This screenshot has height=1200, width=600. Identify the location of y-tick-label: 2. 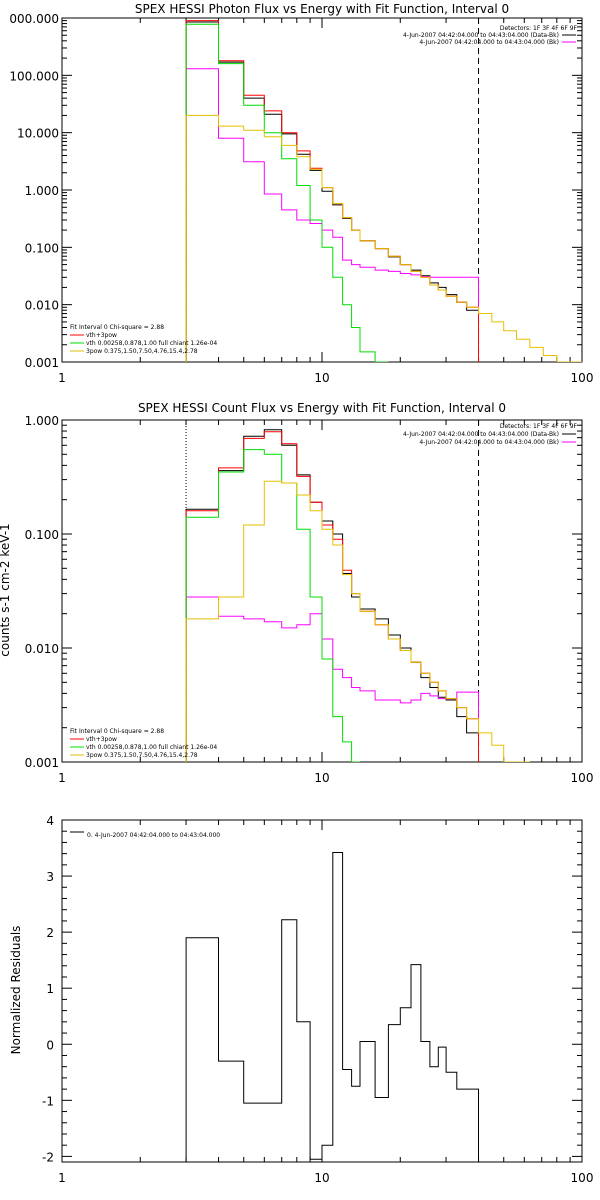
(50, 933).